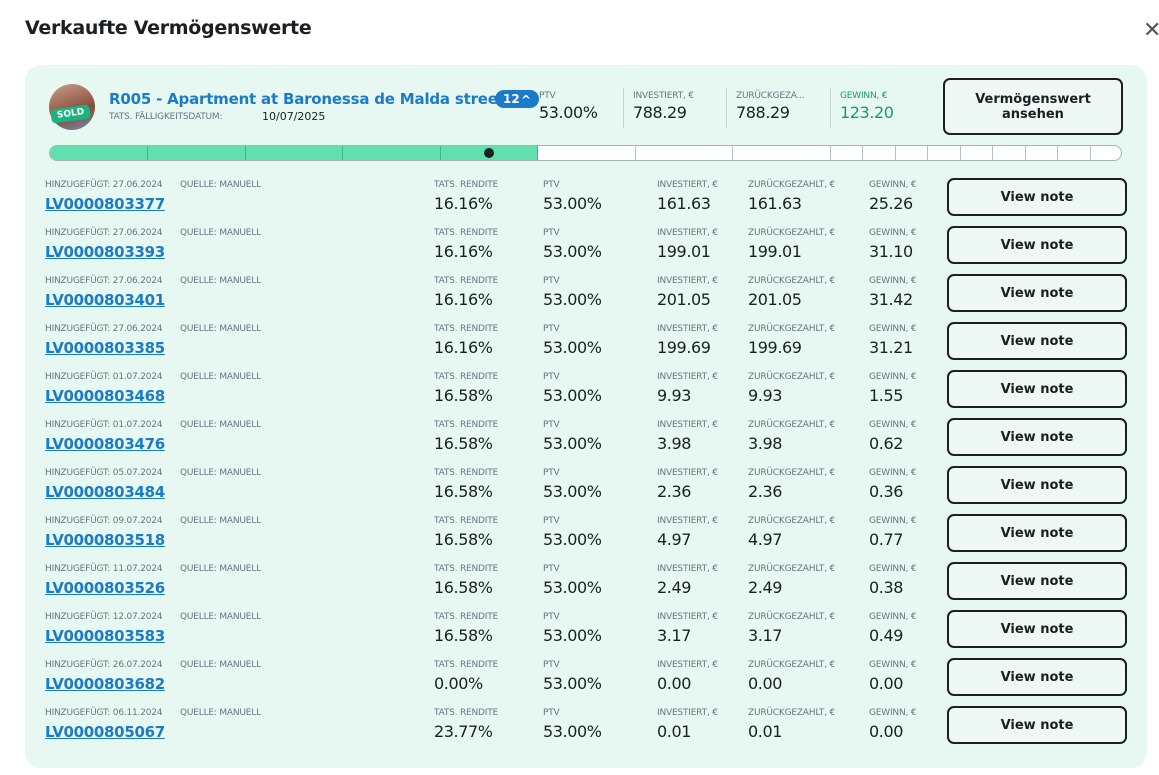 The image size is (1159, 775). I want to click on stat-label: INVESTIERT, €, so click(663, 96).